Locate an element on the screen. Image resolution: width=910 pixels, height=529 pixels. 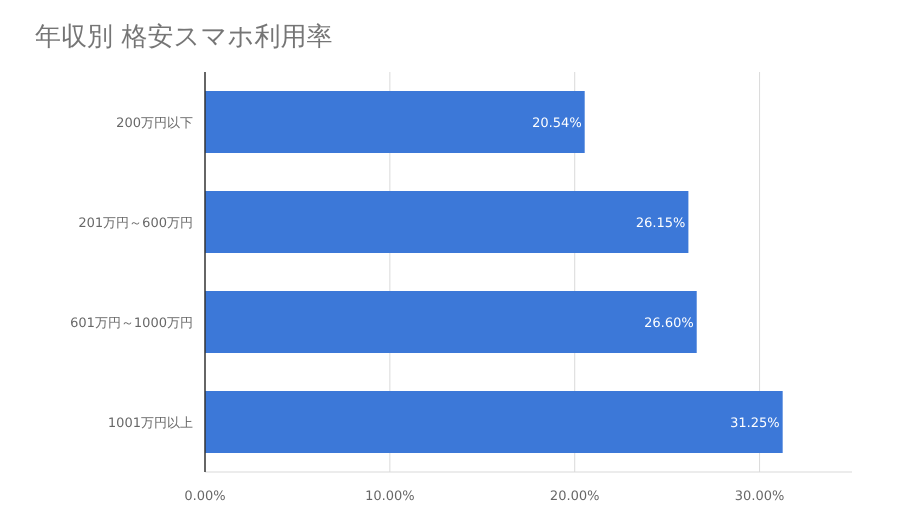
y-tick-label: 200万円以下 is located at coordinates (154, 123).